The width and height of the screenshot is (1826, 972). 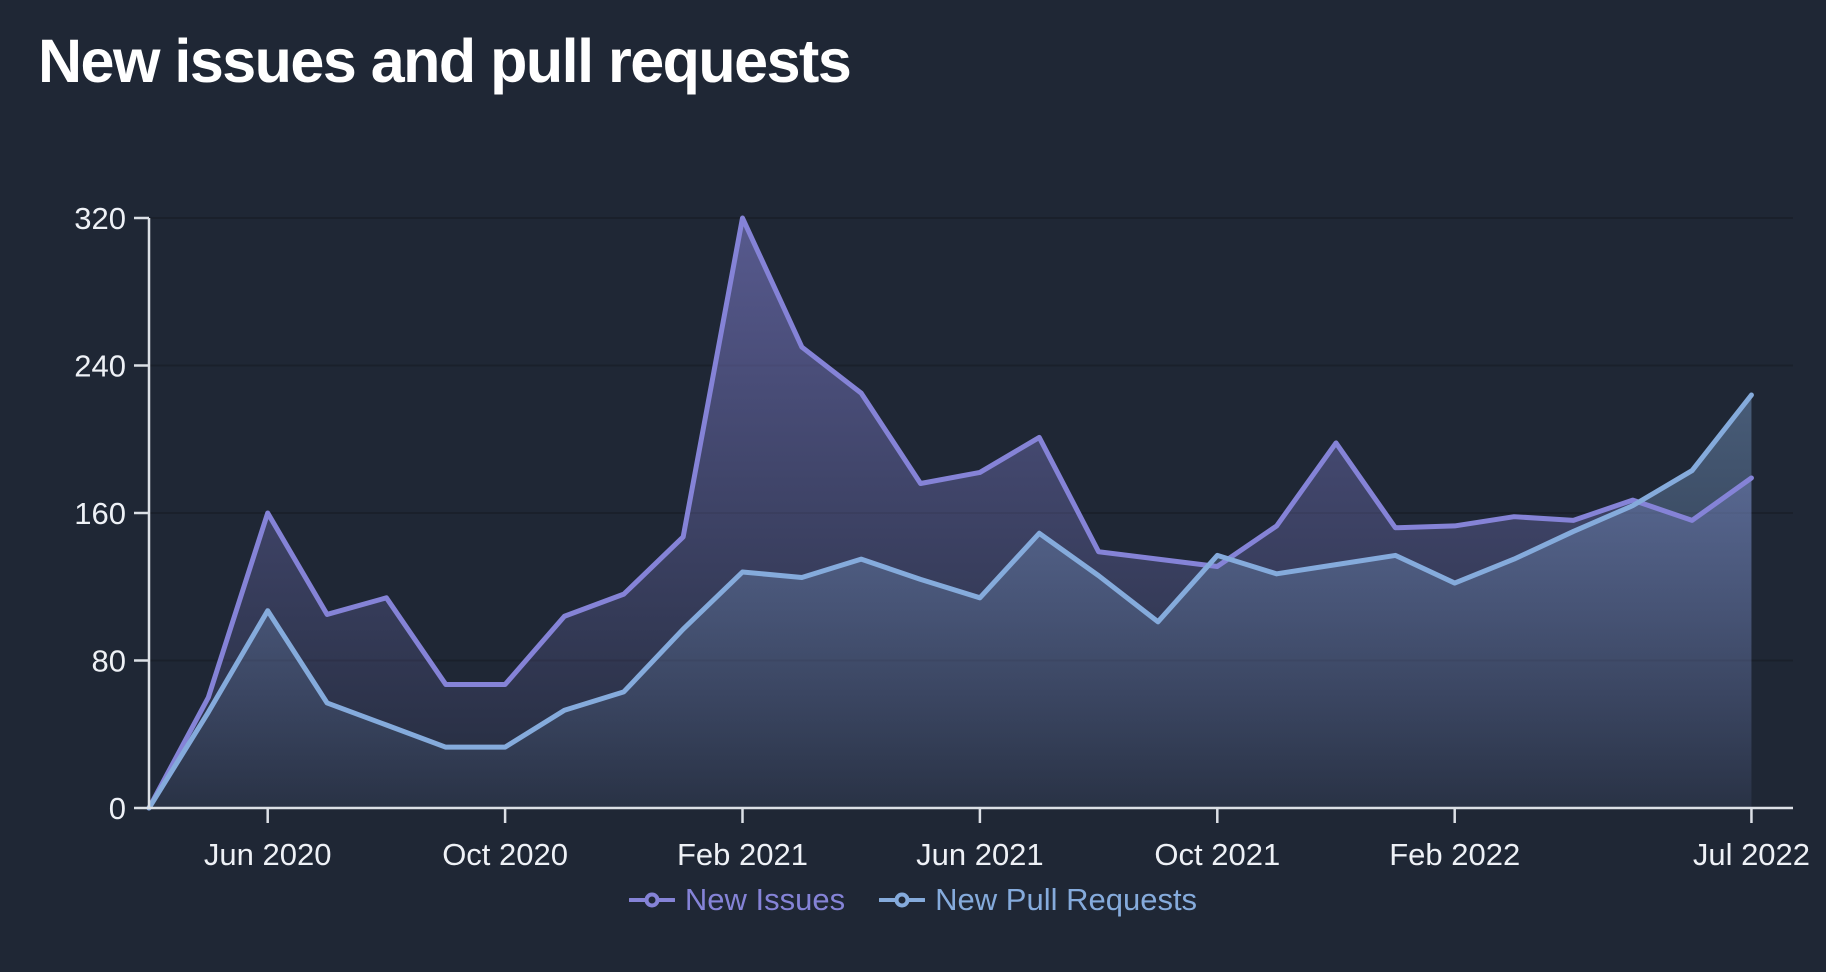 What do you see at coordinates (742, 854) in the screenshot?
I see `x-axis-label-2: Feb 2021` at bounding box center [742, 854].